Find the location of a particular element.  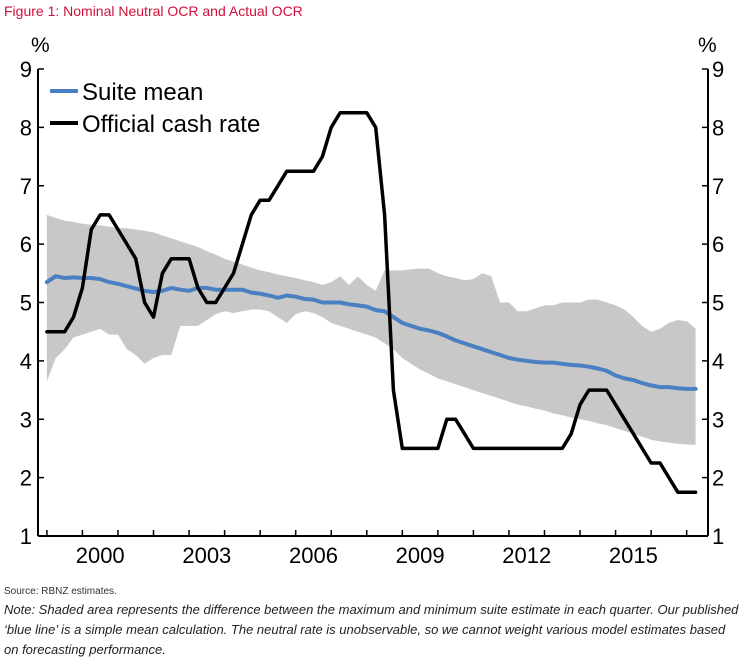

y-tick-label-left: 1 is located at coordinates (26, 536).